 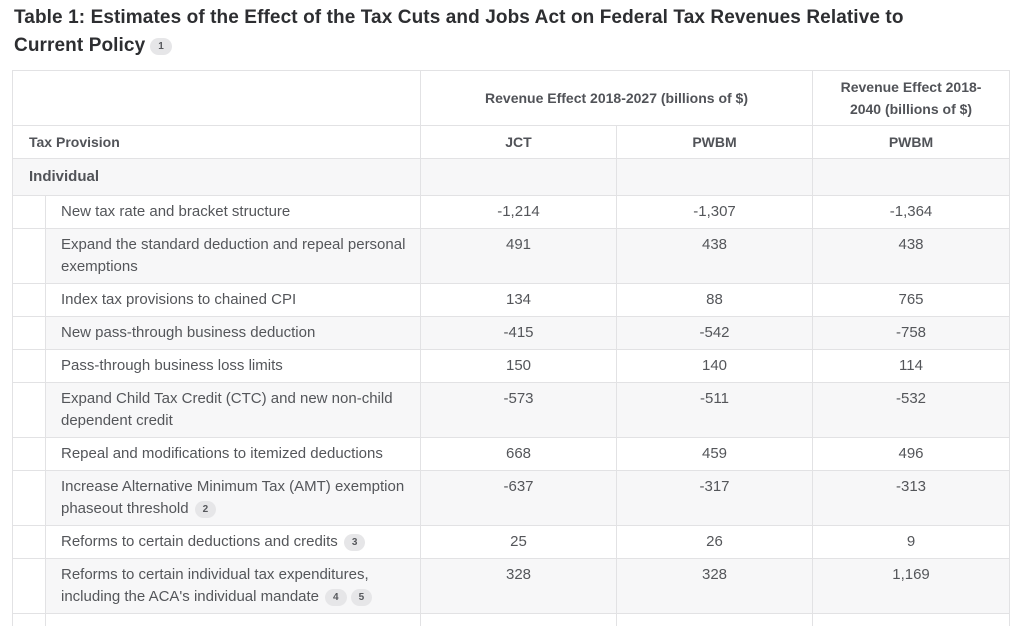 What do you see at coordinates (518, 586) in the screenshot?
I see `jct-value-cell: 328` at bounding box center [518, 586].